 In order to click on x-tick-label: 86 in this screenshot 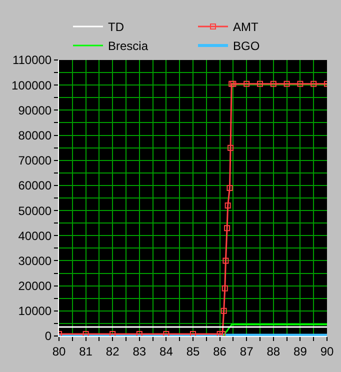, I will do `click(220, 351)`.